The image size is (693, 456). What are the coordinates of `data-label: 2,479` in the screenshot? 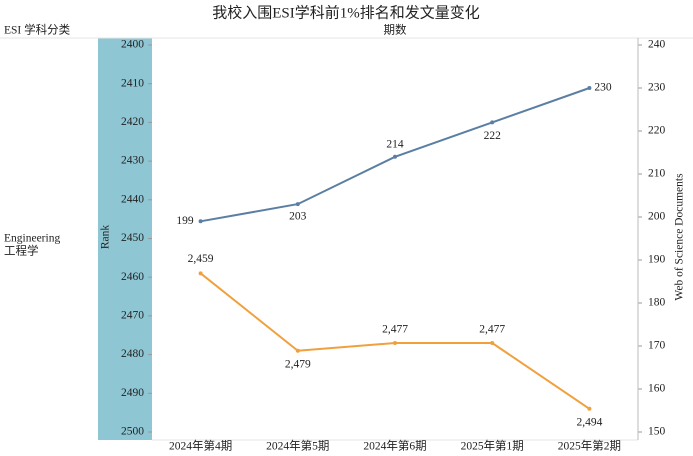 It's located at (298, 364).